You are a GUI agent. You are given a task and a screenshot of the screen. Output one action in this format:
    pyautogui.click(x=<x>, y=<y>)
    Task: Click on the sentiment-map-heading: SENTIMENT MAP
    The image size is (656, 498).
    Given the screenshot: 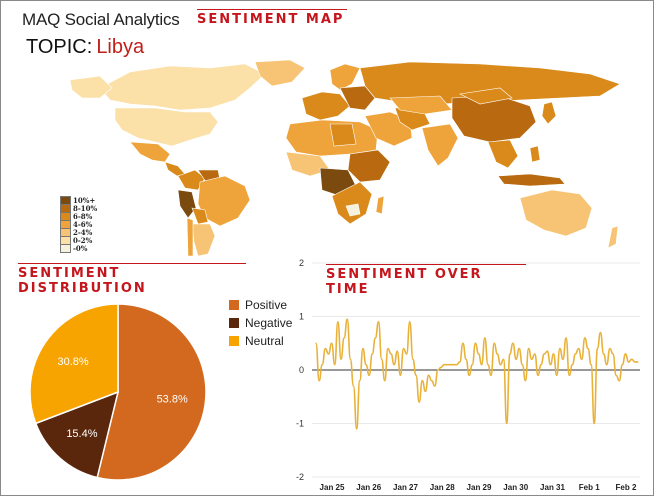 What is the action you would take?
    pyautogui.click(x=272, y=18)
    